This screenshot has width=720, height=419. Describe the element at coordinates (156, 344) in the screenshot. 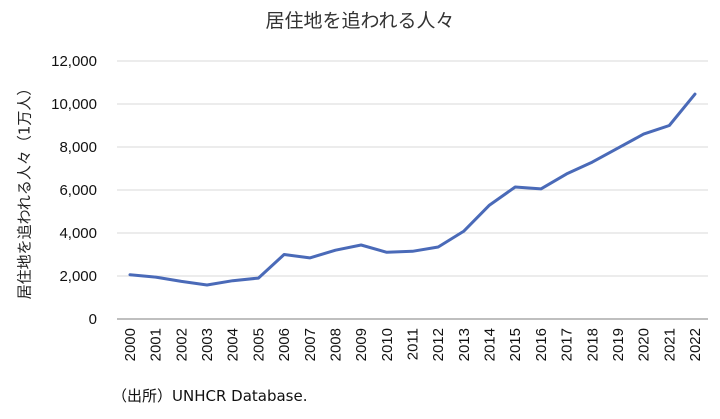

I see `x-tick-label: 2001` at that location.